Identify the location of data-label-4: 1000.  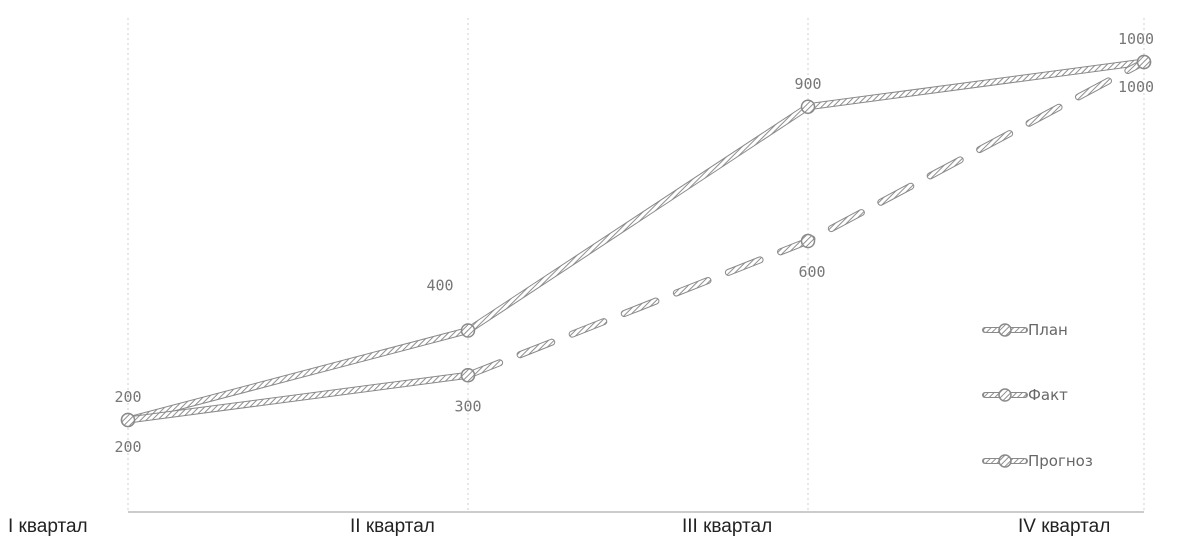
(1136, 39).